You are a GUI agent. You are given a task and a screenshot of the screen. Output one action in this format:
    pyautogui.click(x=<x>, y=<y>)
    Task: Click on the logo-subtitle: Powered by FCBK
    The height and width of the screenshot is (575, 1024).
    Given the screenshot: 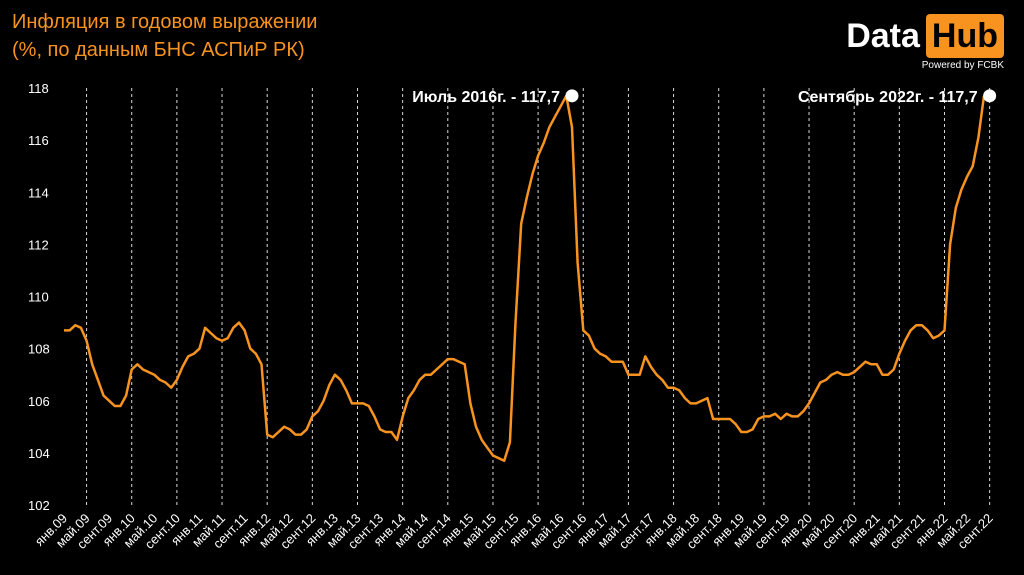 What is the action you would take?
    pyautogui.click(x=962, y=65)
    